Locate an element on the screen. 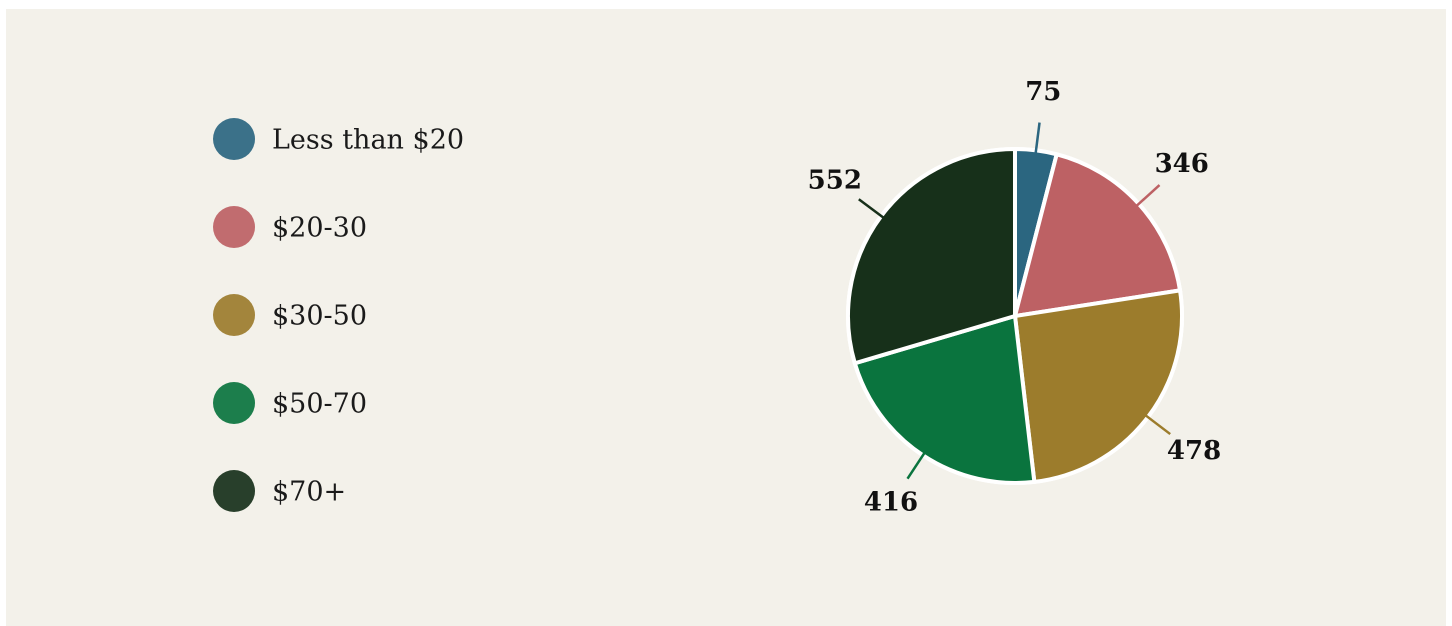  value-label: 478 is located at coordinates (1194, 451).